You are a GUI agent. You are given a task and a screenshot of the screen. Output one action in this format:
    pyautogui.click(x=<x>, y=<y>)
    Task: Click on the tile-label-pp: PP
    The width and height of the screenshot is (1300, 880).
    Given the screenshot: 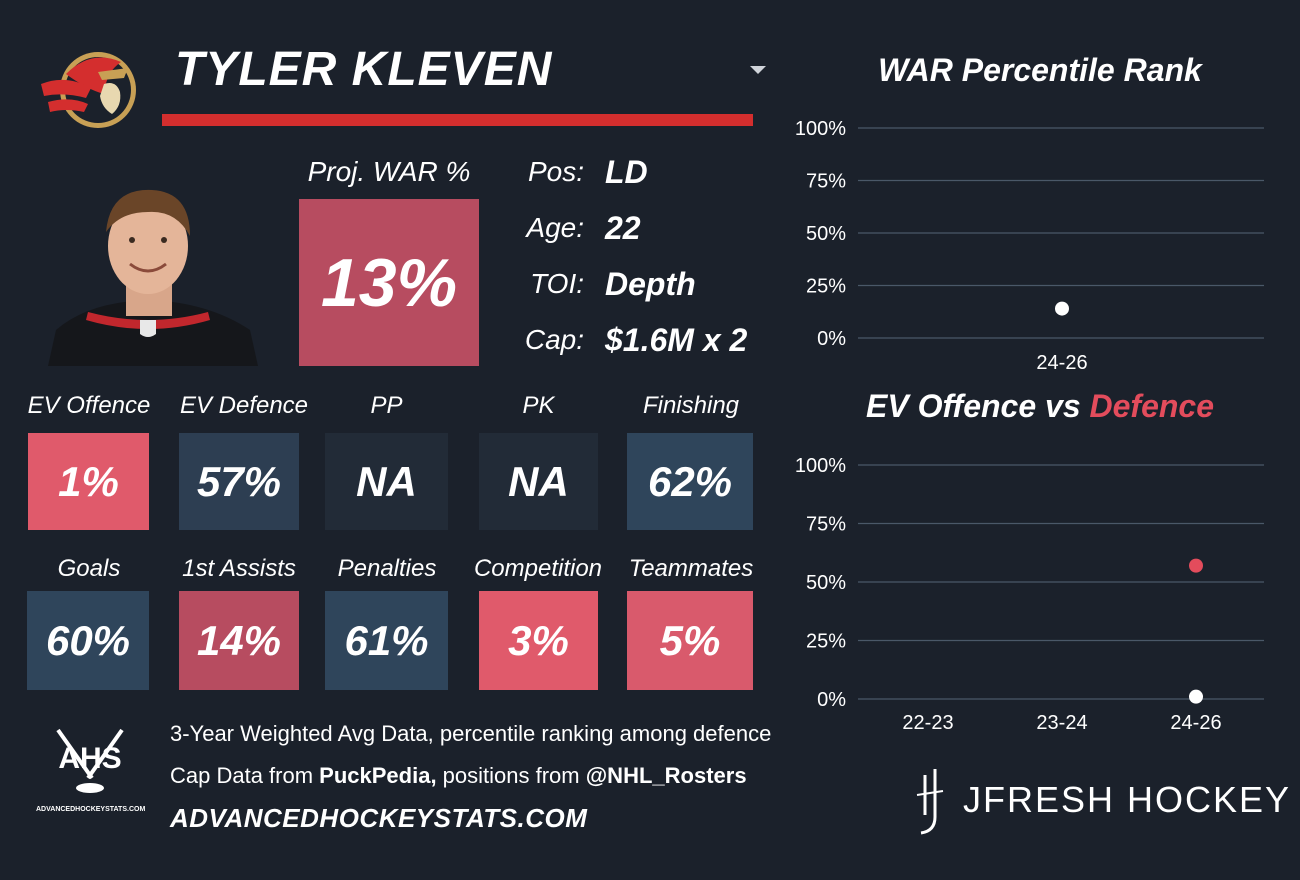 What is the action you would take?
    pyautogui.click(x=386, y=405)
    